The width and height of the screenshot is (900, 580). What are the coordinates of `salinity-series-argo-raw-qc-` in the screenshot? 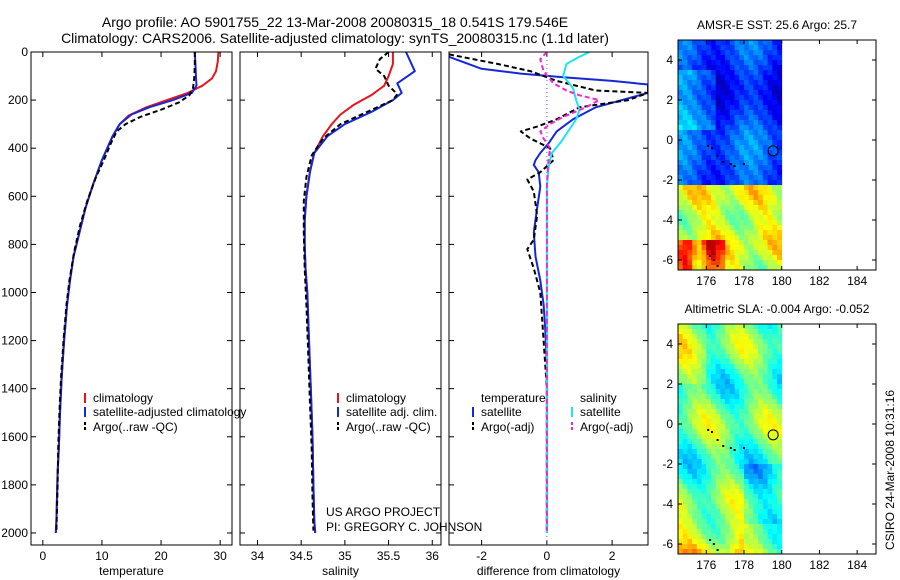 It's located at (350, 291).